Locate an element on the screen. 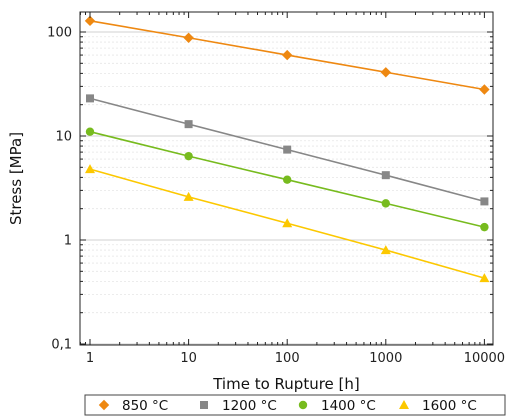 The image size is (507, 417). x-tick-label: 100 is located at coordinates (287, 358).